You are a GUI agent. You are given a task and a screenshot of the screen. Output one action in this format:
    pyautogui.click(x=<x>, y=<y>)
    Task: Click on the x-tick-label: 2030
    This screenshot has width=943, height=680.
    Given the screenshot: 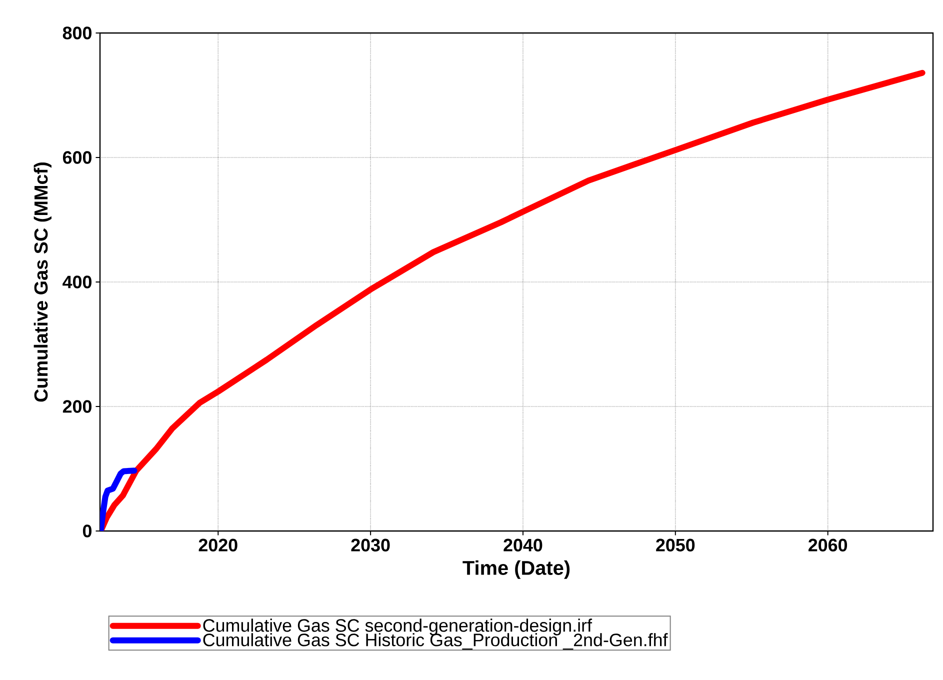 What is the action you would take?
    pyautogui.click(x=370, y=545)
    